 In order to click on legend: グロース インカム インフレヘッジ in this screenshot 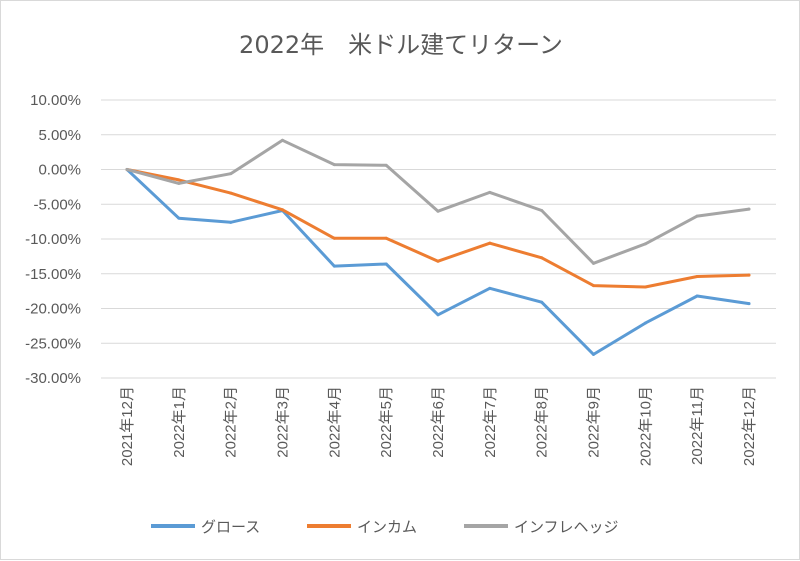, I will do `click(385, 527)`.